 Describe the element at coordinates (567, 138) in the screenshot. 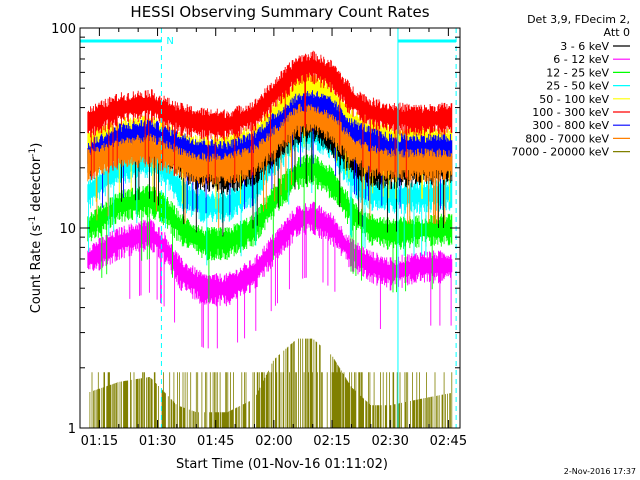

I see `legend-label-7: 800 - 7000 keV` at that location.